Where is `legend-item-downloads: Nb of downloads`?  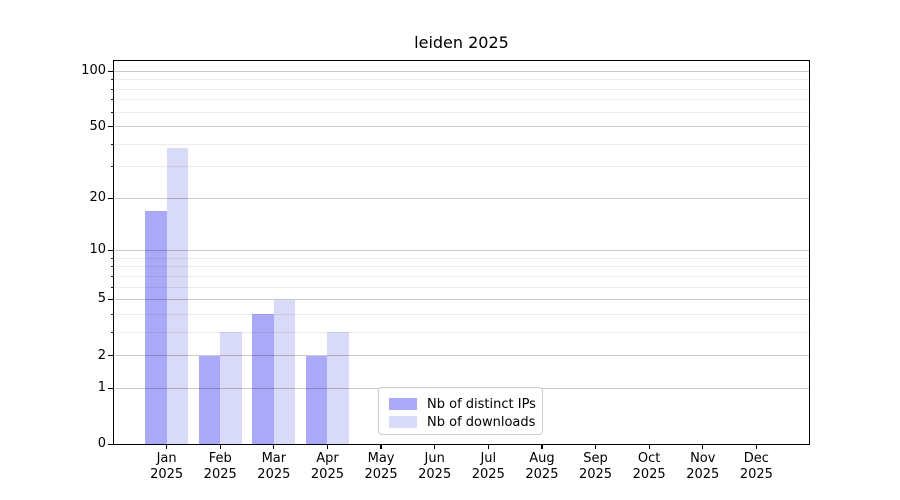 legend-item-downloads: Nb of downloads is located at coordinates (462, 422).